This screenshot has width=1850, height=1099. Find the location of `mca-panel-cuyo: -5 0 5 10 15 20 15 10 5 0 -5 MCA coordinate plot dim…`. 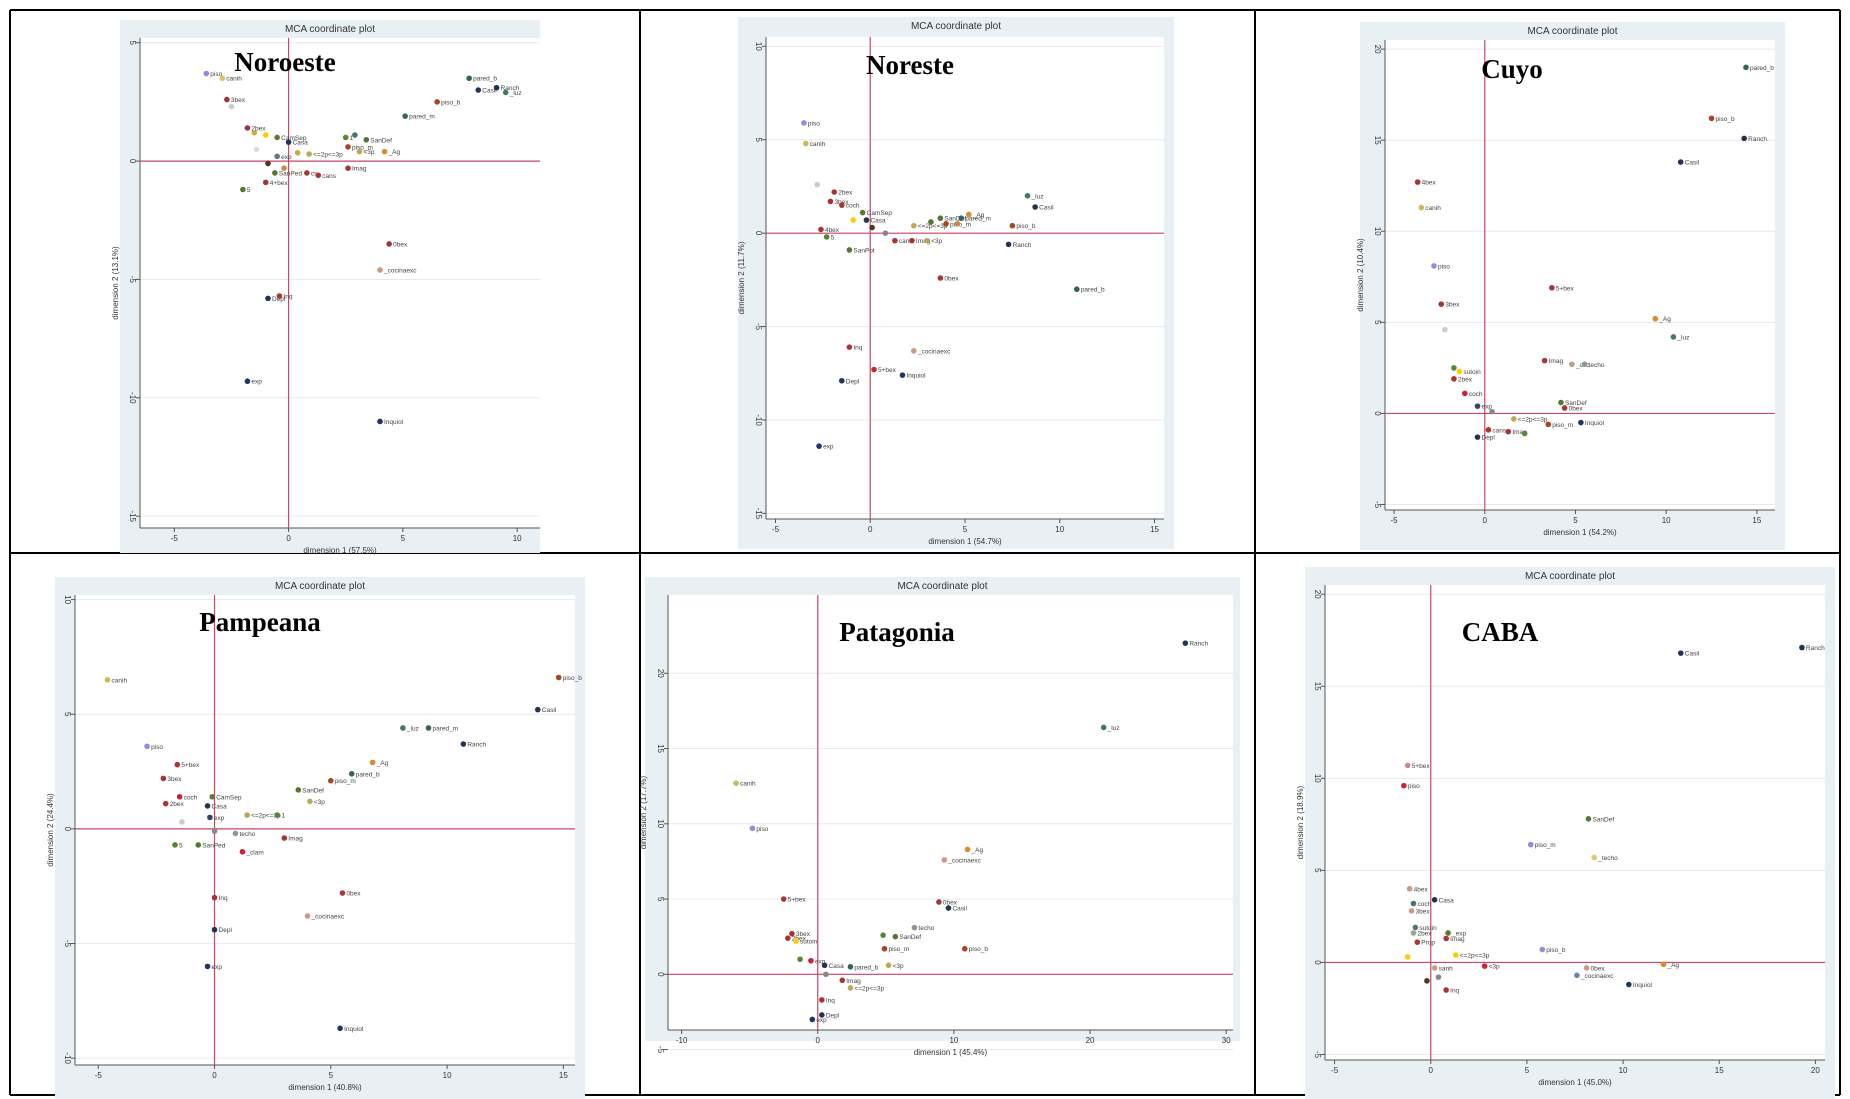

mca-panel-cuyo: -5 0 5 10 15 20 15 10 5 0 -5 MCA coordinate plot dim… is located at coordinates (1570, 286).